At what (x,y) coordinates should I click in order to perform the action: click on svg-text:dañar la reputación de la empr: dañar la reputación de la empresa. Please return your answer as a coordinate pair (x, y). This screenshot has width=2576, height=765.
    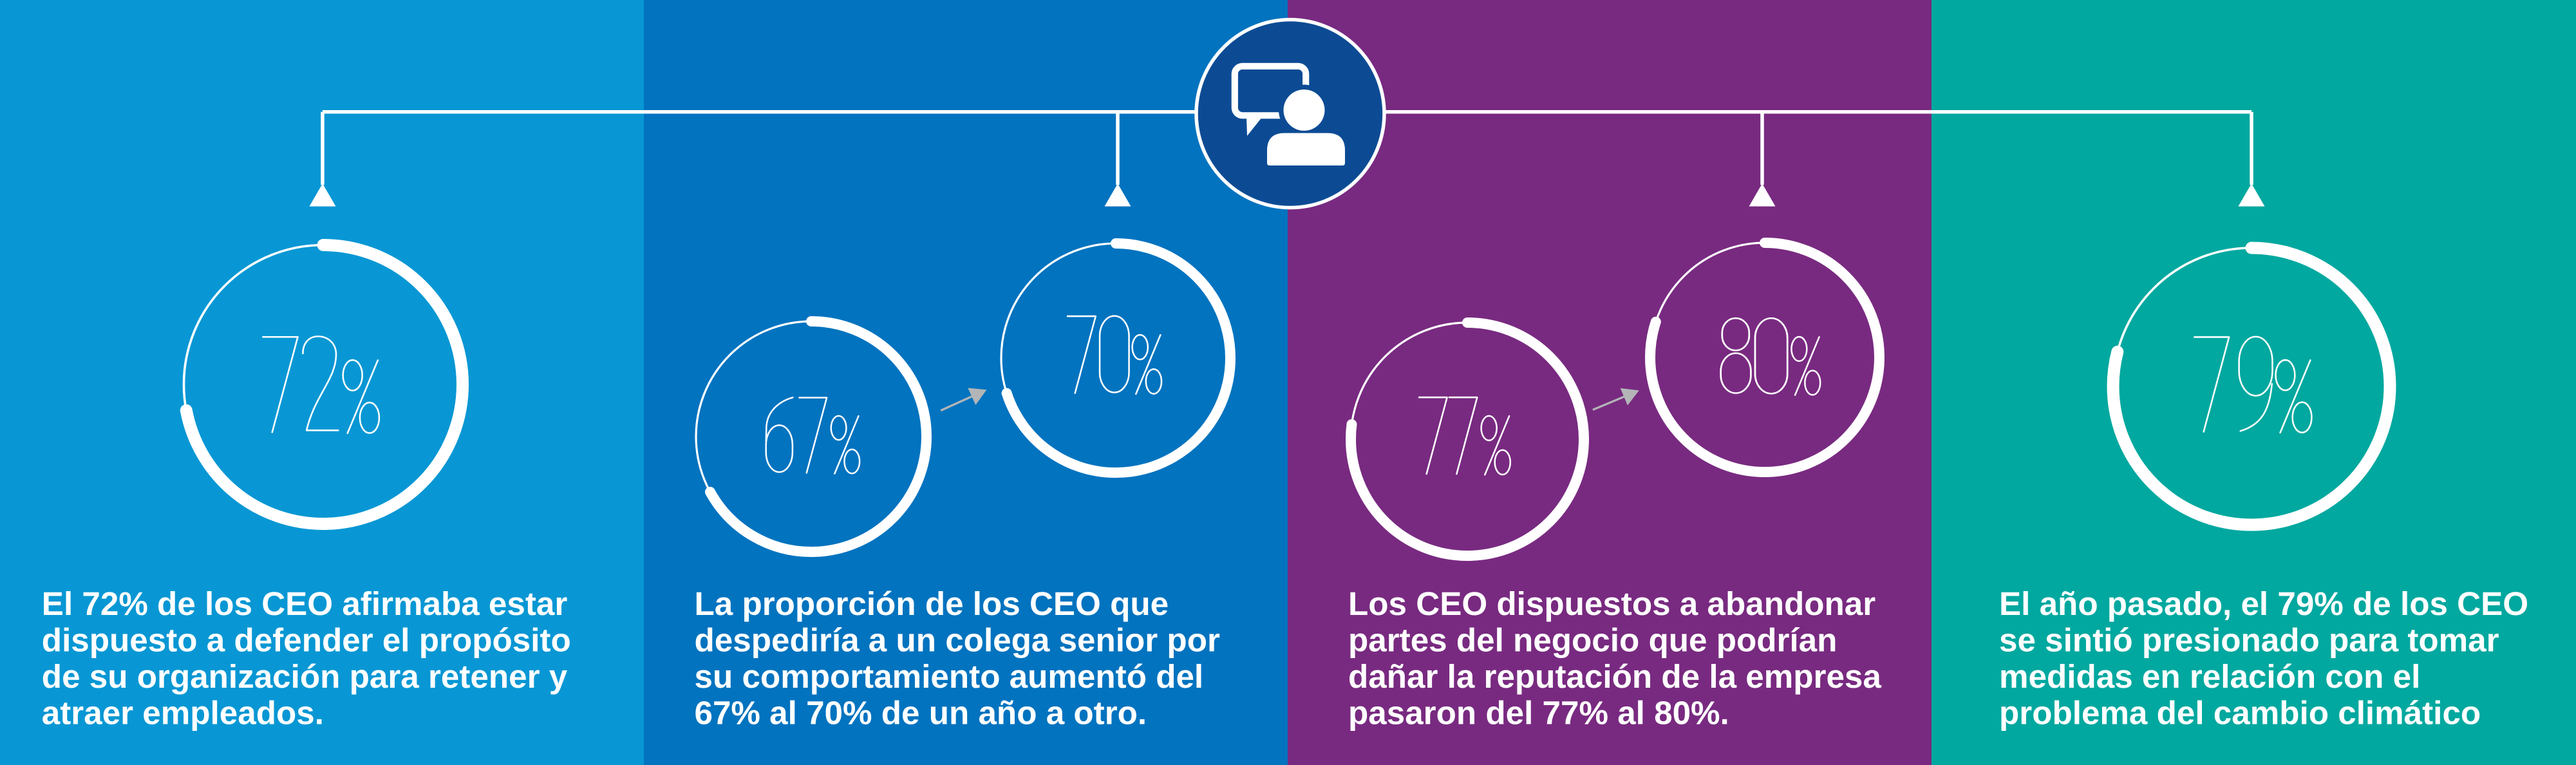
    Looking at the image, I should click on (1614, 676).